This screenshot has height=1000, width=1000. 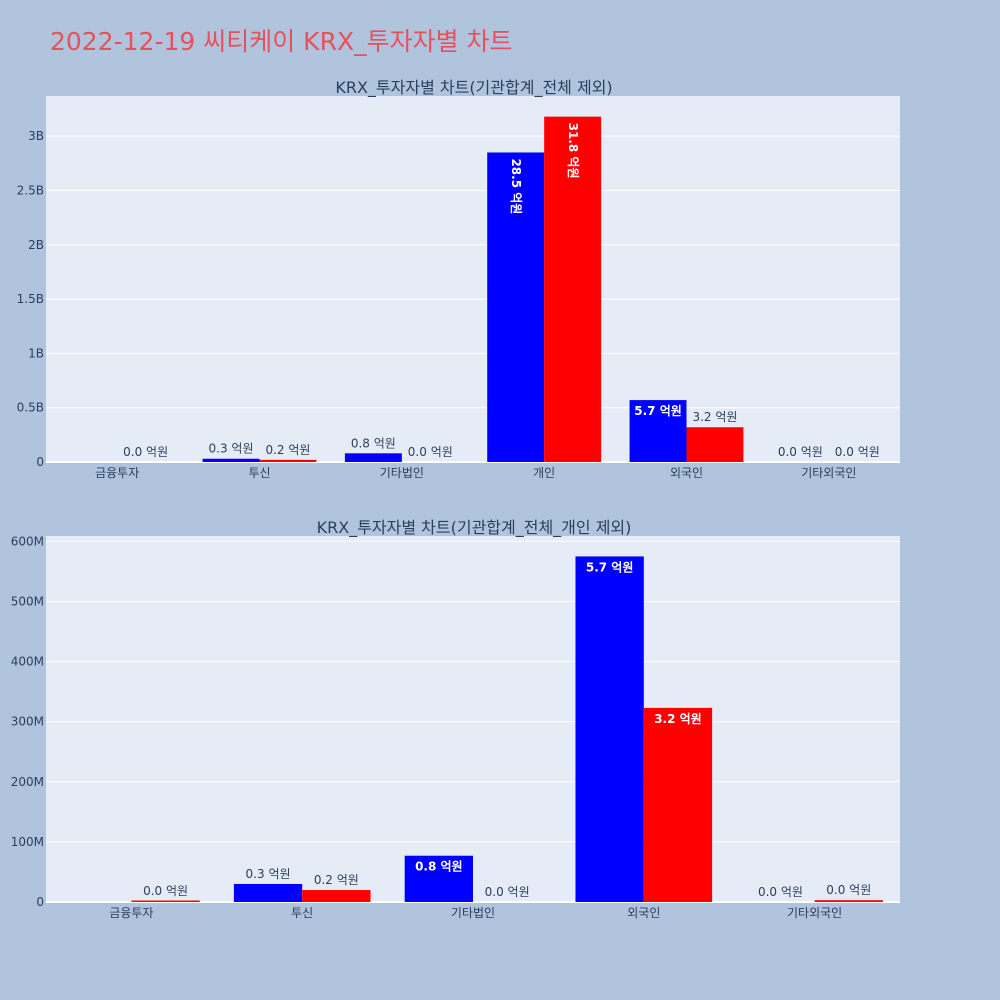 What do you see at coordinates (27, 782) in the screenshot?
I see `y-tick-label: 200M` at bounding box center [27, 782].